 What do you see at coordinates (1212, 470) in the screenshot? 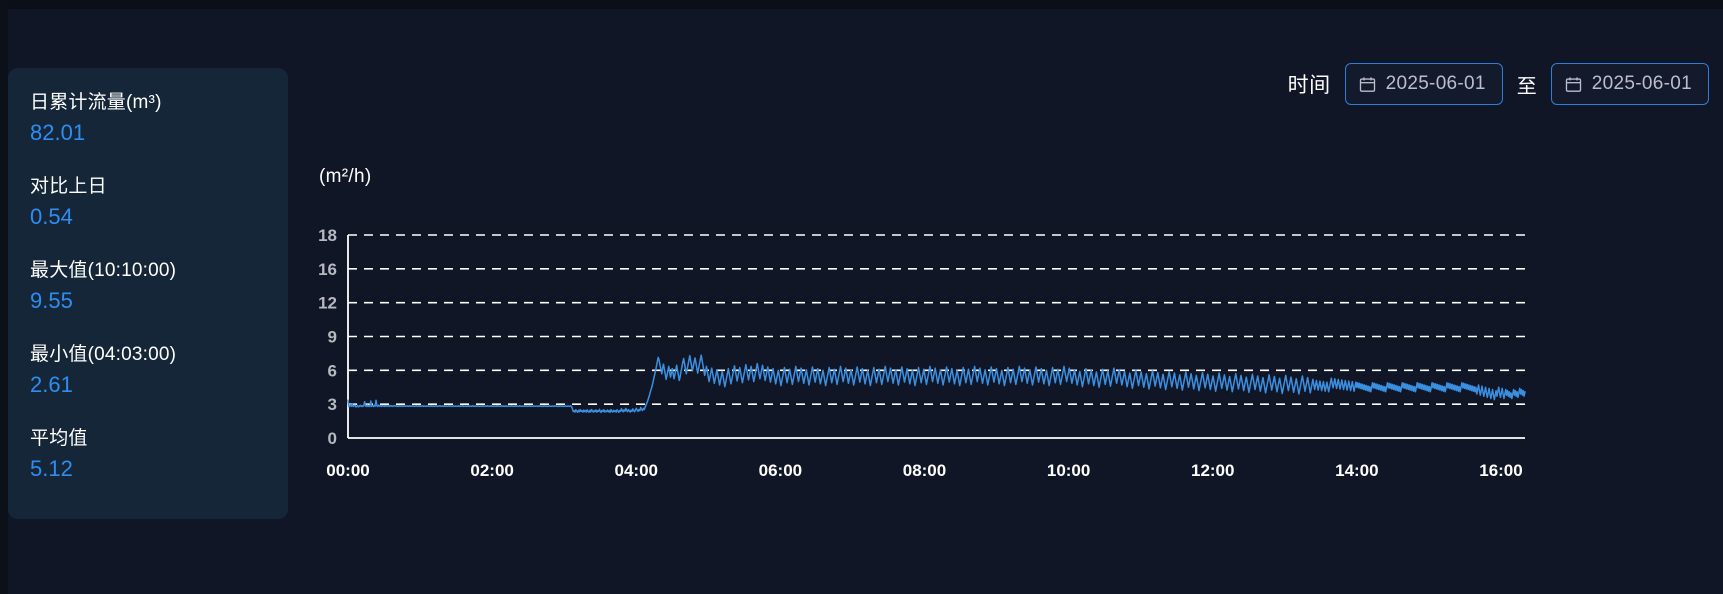
I see `x-axis-tick-label: 12:00` at bounding box center [1212, 470].